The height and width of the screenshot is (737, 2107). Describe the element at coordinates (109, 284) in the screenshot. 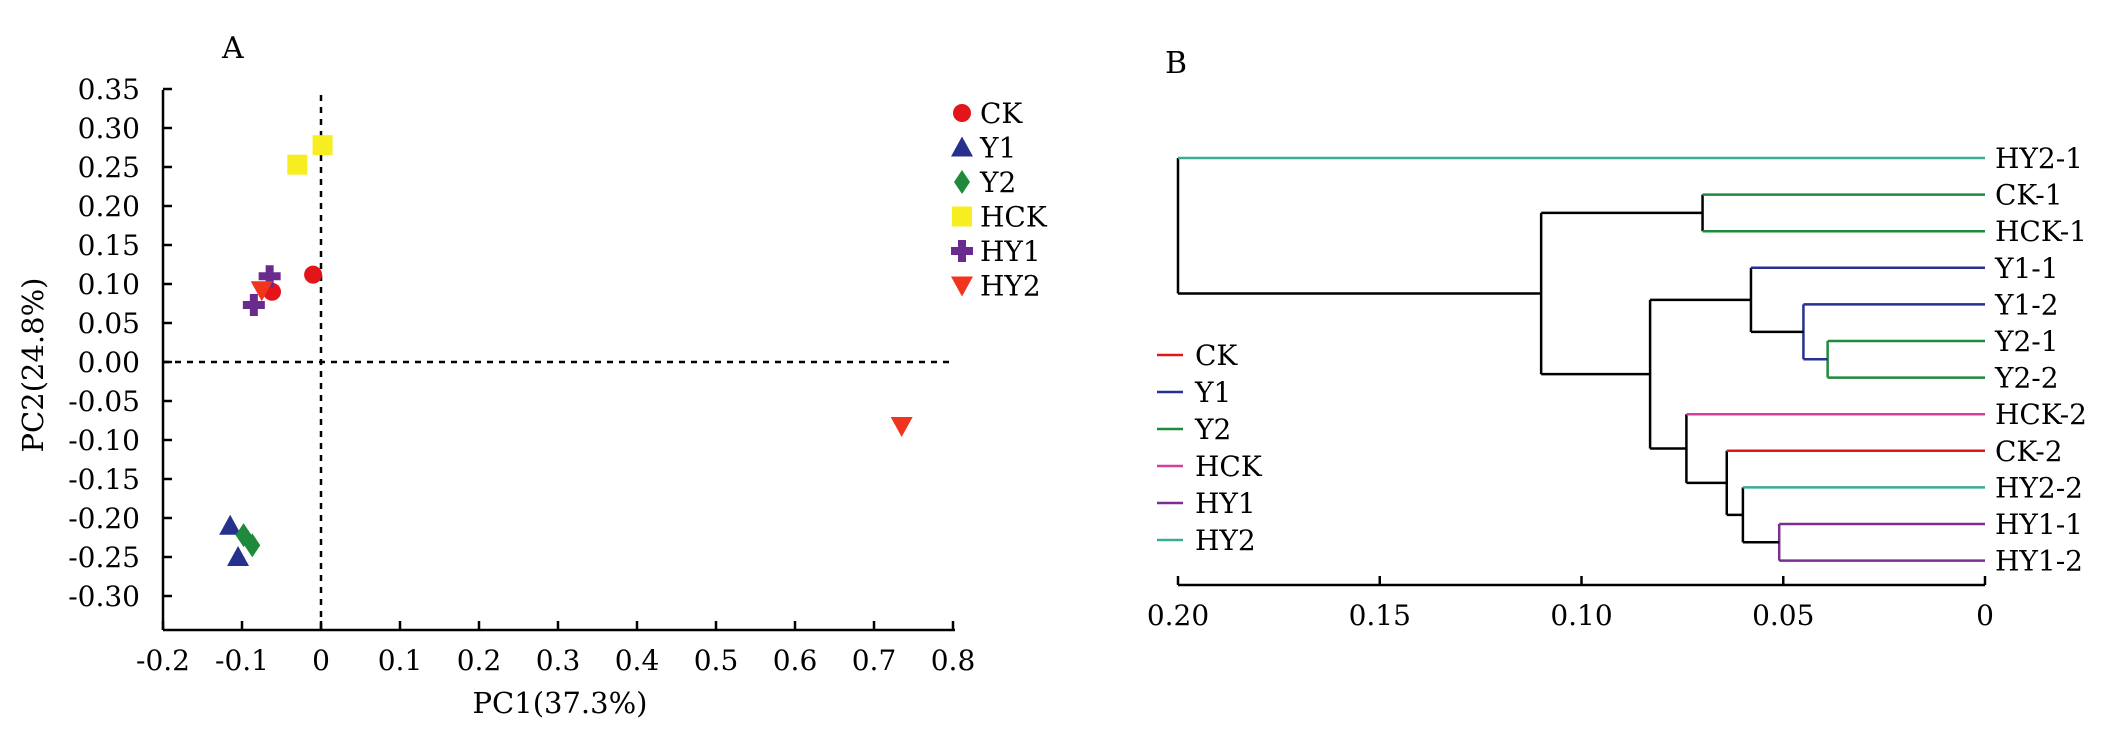

I see `y-tick-label: 0.10` at that location.